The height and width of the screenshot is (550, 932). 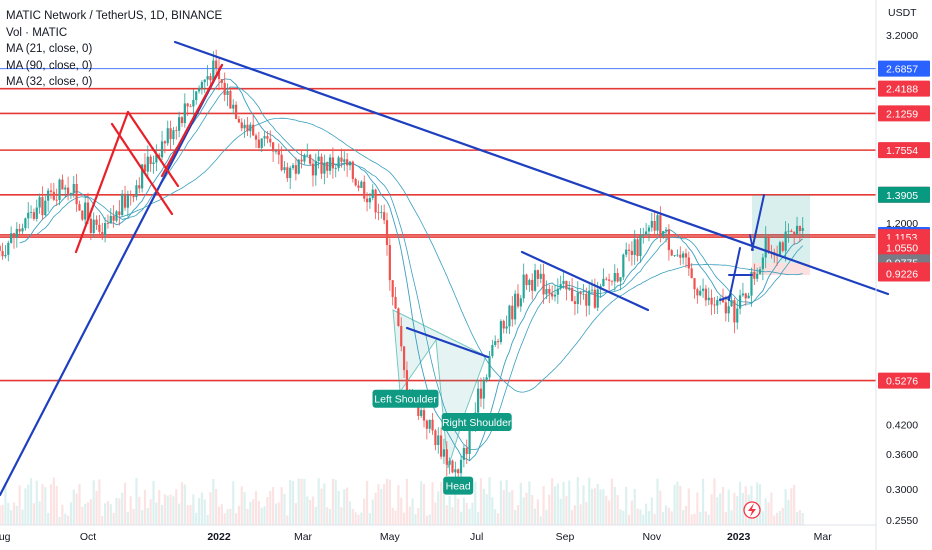 What do you see at coordinates (902, 90) in the screenshot?
I see `price-tag-label: 2.4188` at bounding box center [902, 90].